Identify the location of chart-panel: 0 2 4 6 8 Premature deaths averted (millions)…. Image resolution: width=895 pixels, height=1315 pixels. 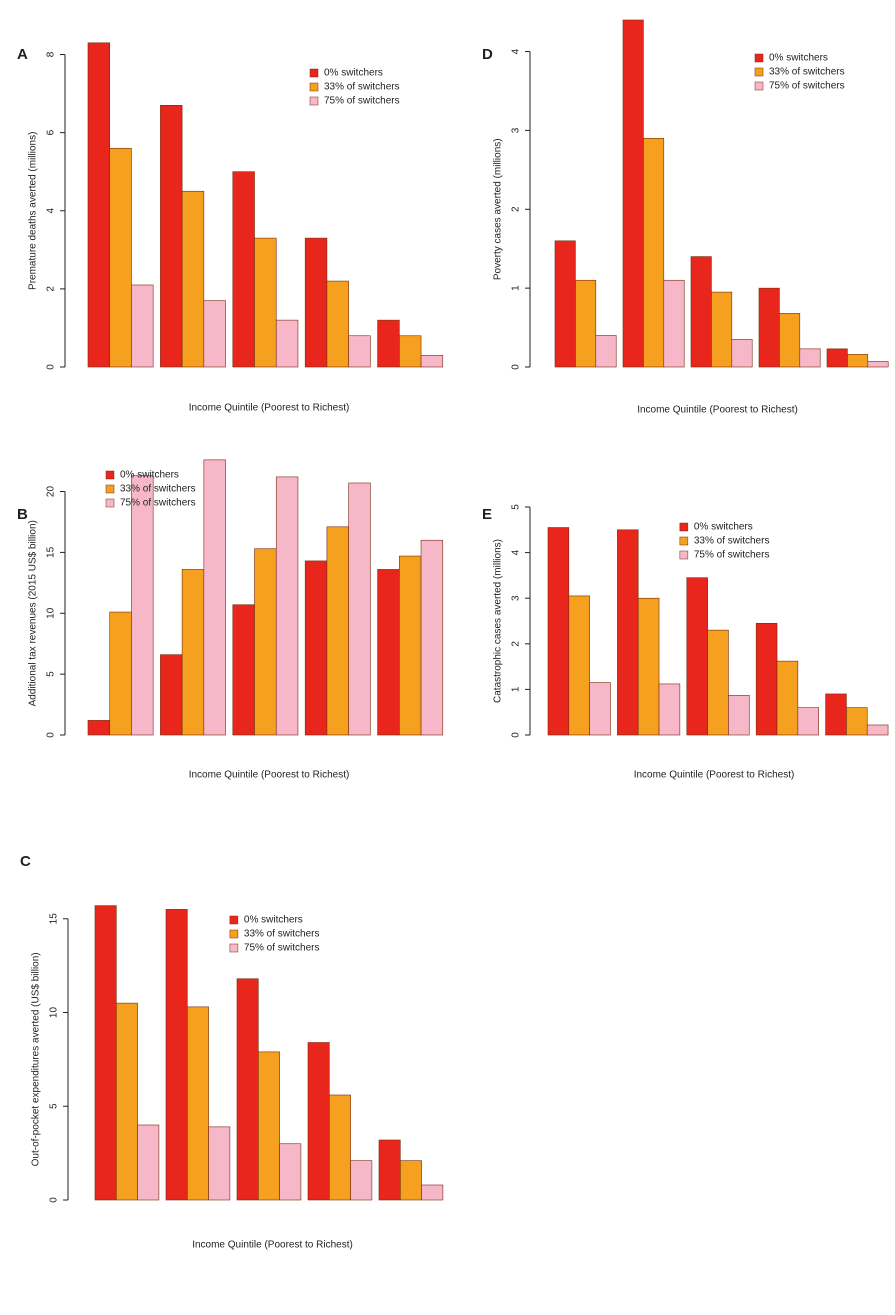
(230, 228).